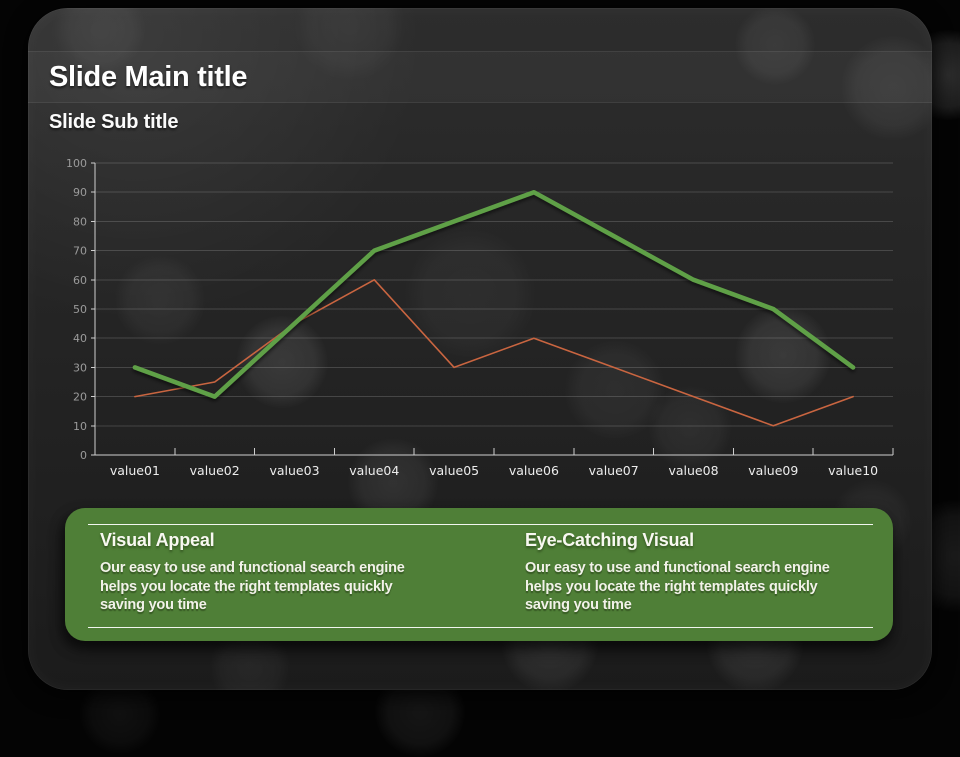  I want to click on series-line-orange-series, so click(494, 352).